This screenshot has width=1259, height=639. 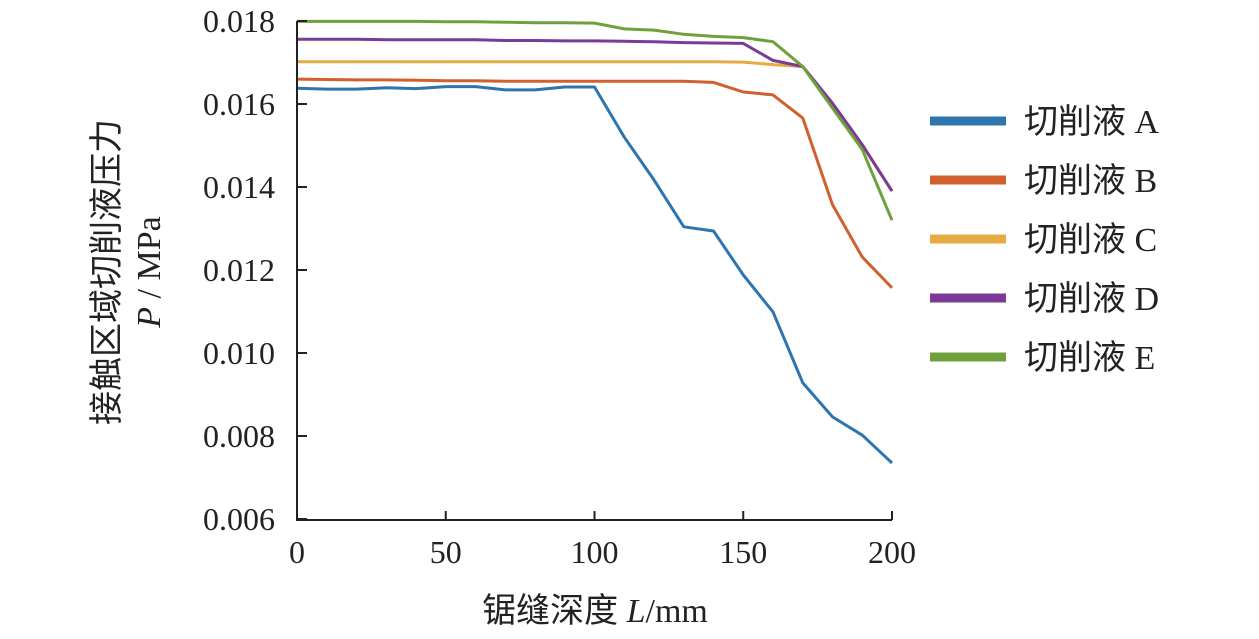 What do you see at coordinates (595, 552) in the screenshot?
I see `x-tick-label: 100` at bounding box center [595, 552].